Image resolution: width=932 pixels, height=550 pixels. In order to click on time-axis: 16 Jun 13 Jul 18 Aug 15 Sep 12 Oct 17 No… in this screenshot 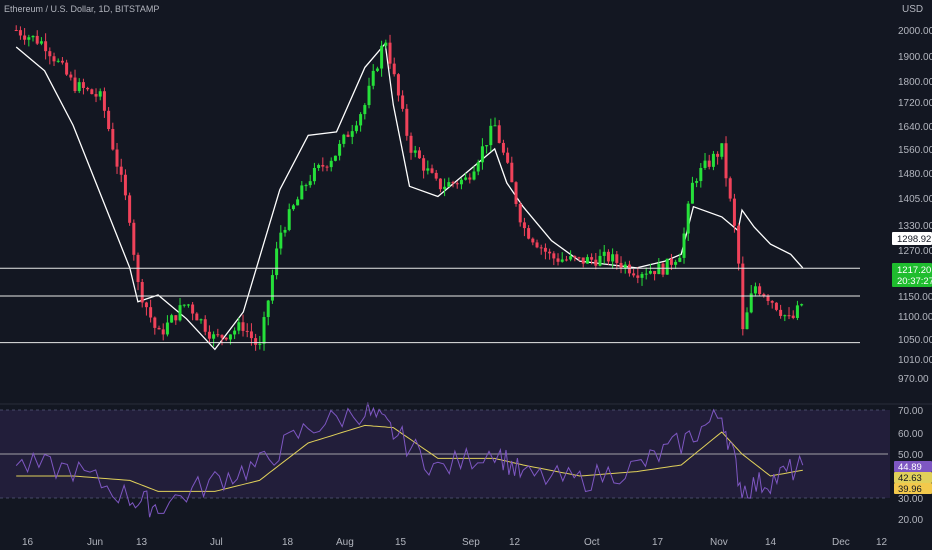, I will do `click(455, 542)`.